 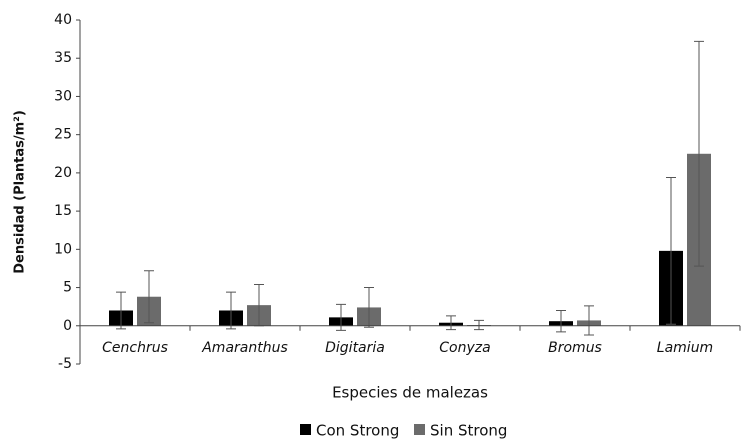 I want to click on y-tick-label: 25, so click(x=63, y=135).